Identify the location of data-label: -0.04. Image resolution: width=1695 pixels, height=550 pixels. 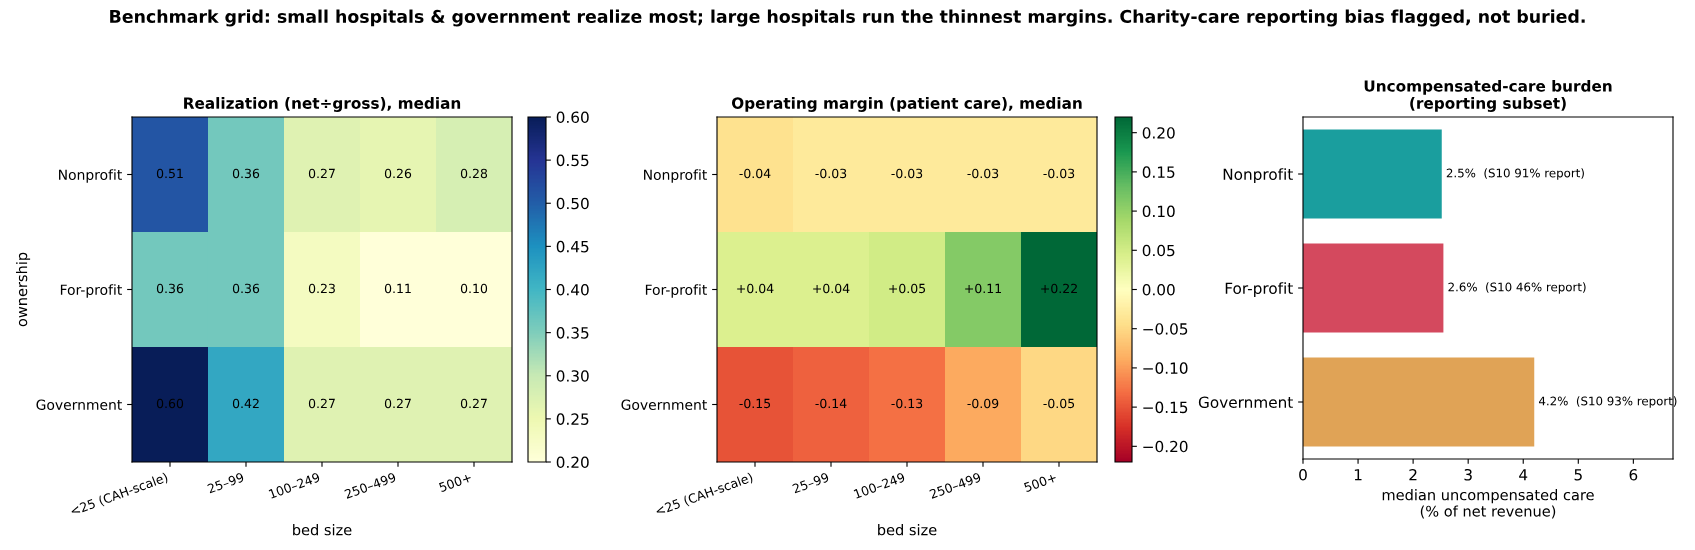
(755, 173).